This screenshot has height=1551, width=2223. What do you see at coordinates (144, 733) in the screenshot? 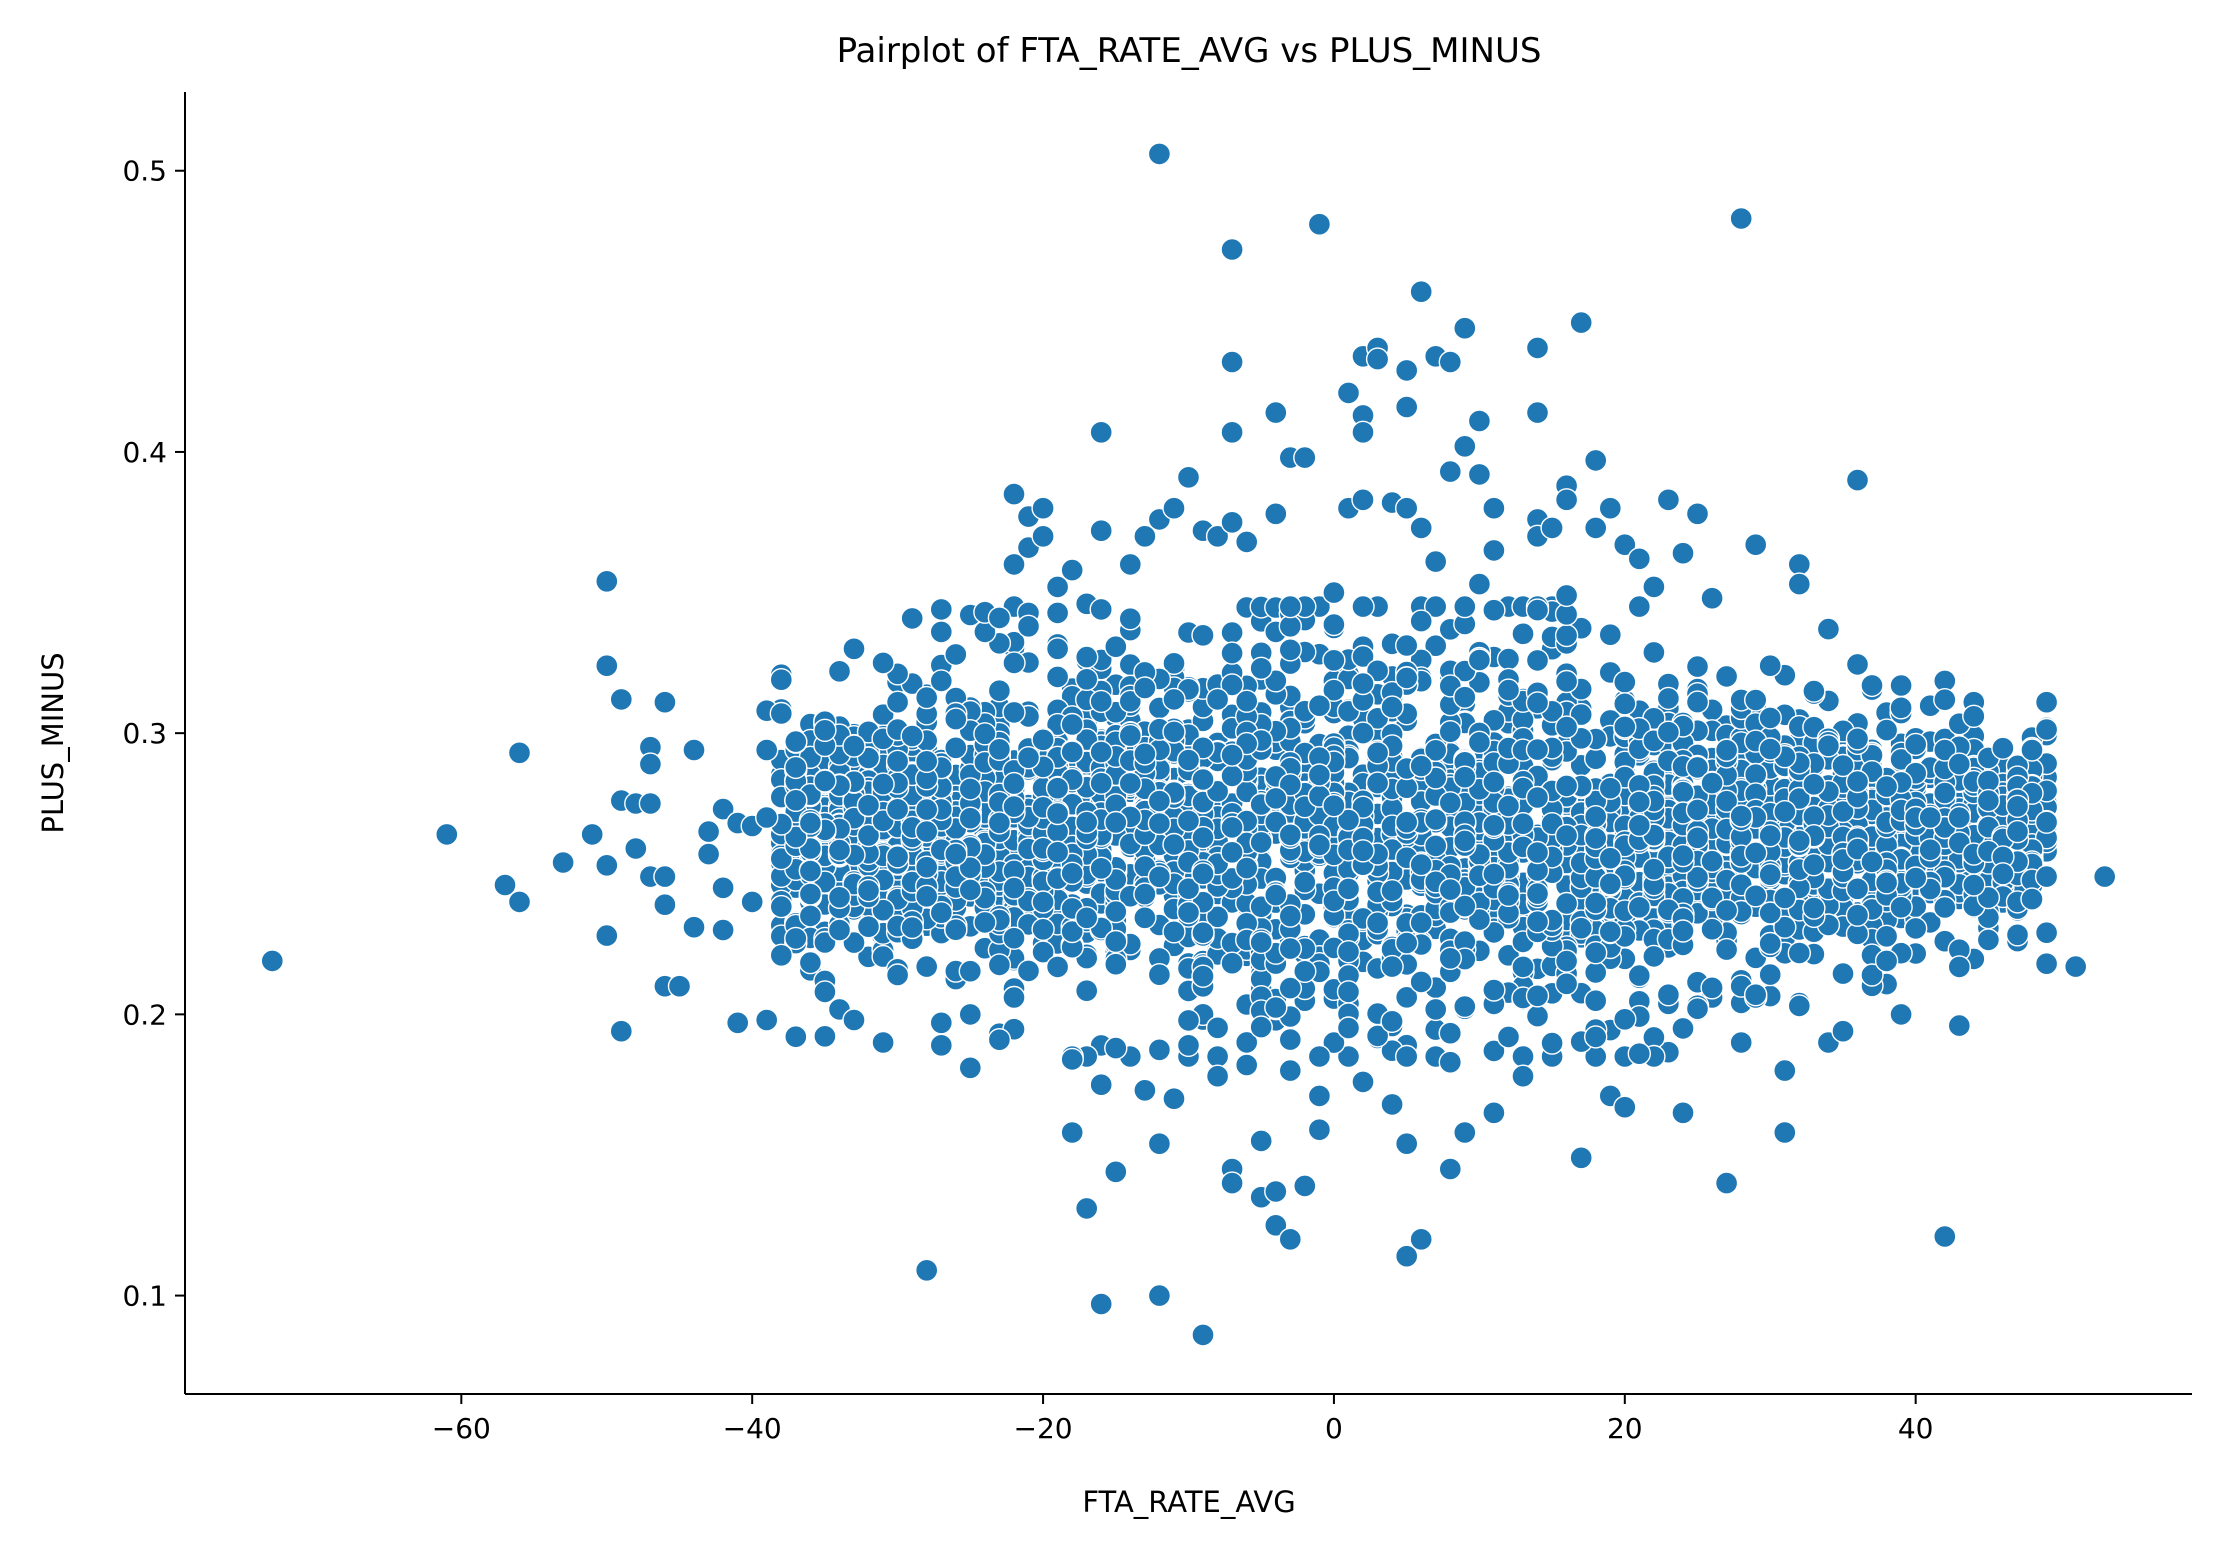
I see `y-tick-label: 0.3` at bounding box center [144, 733].